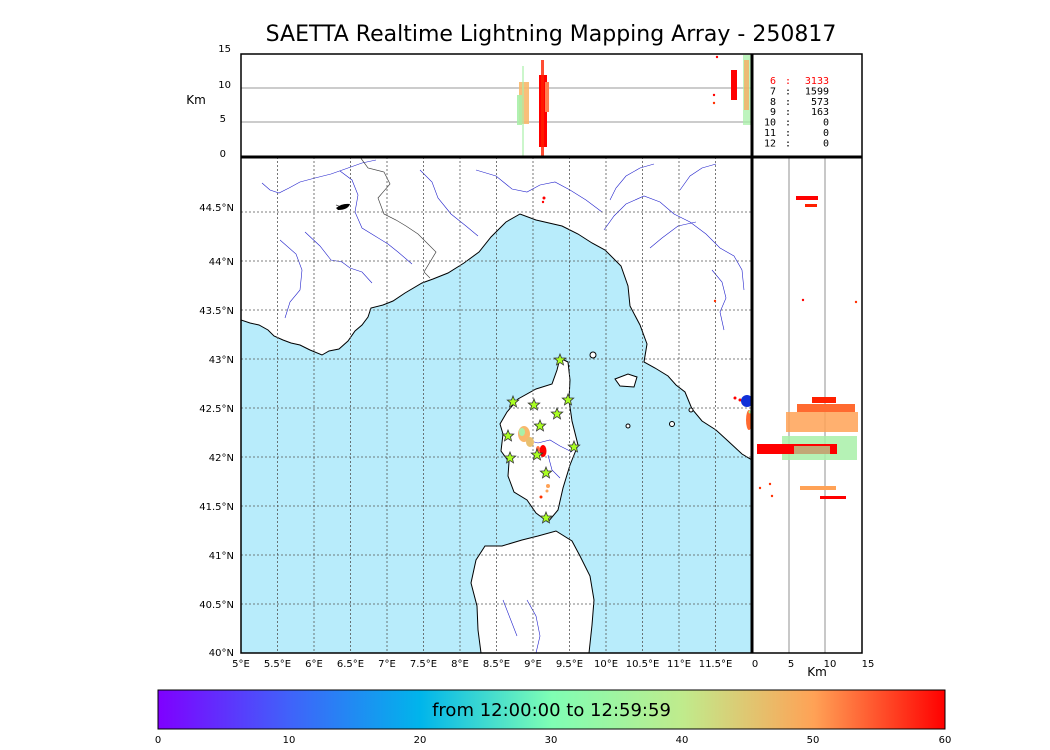  Describe the element at coordinates (755, 664) in the screenshot. I see `side-tick: 0` at that location.